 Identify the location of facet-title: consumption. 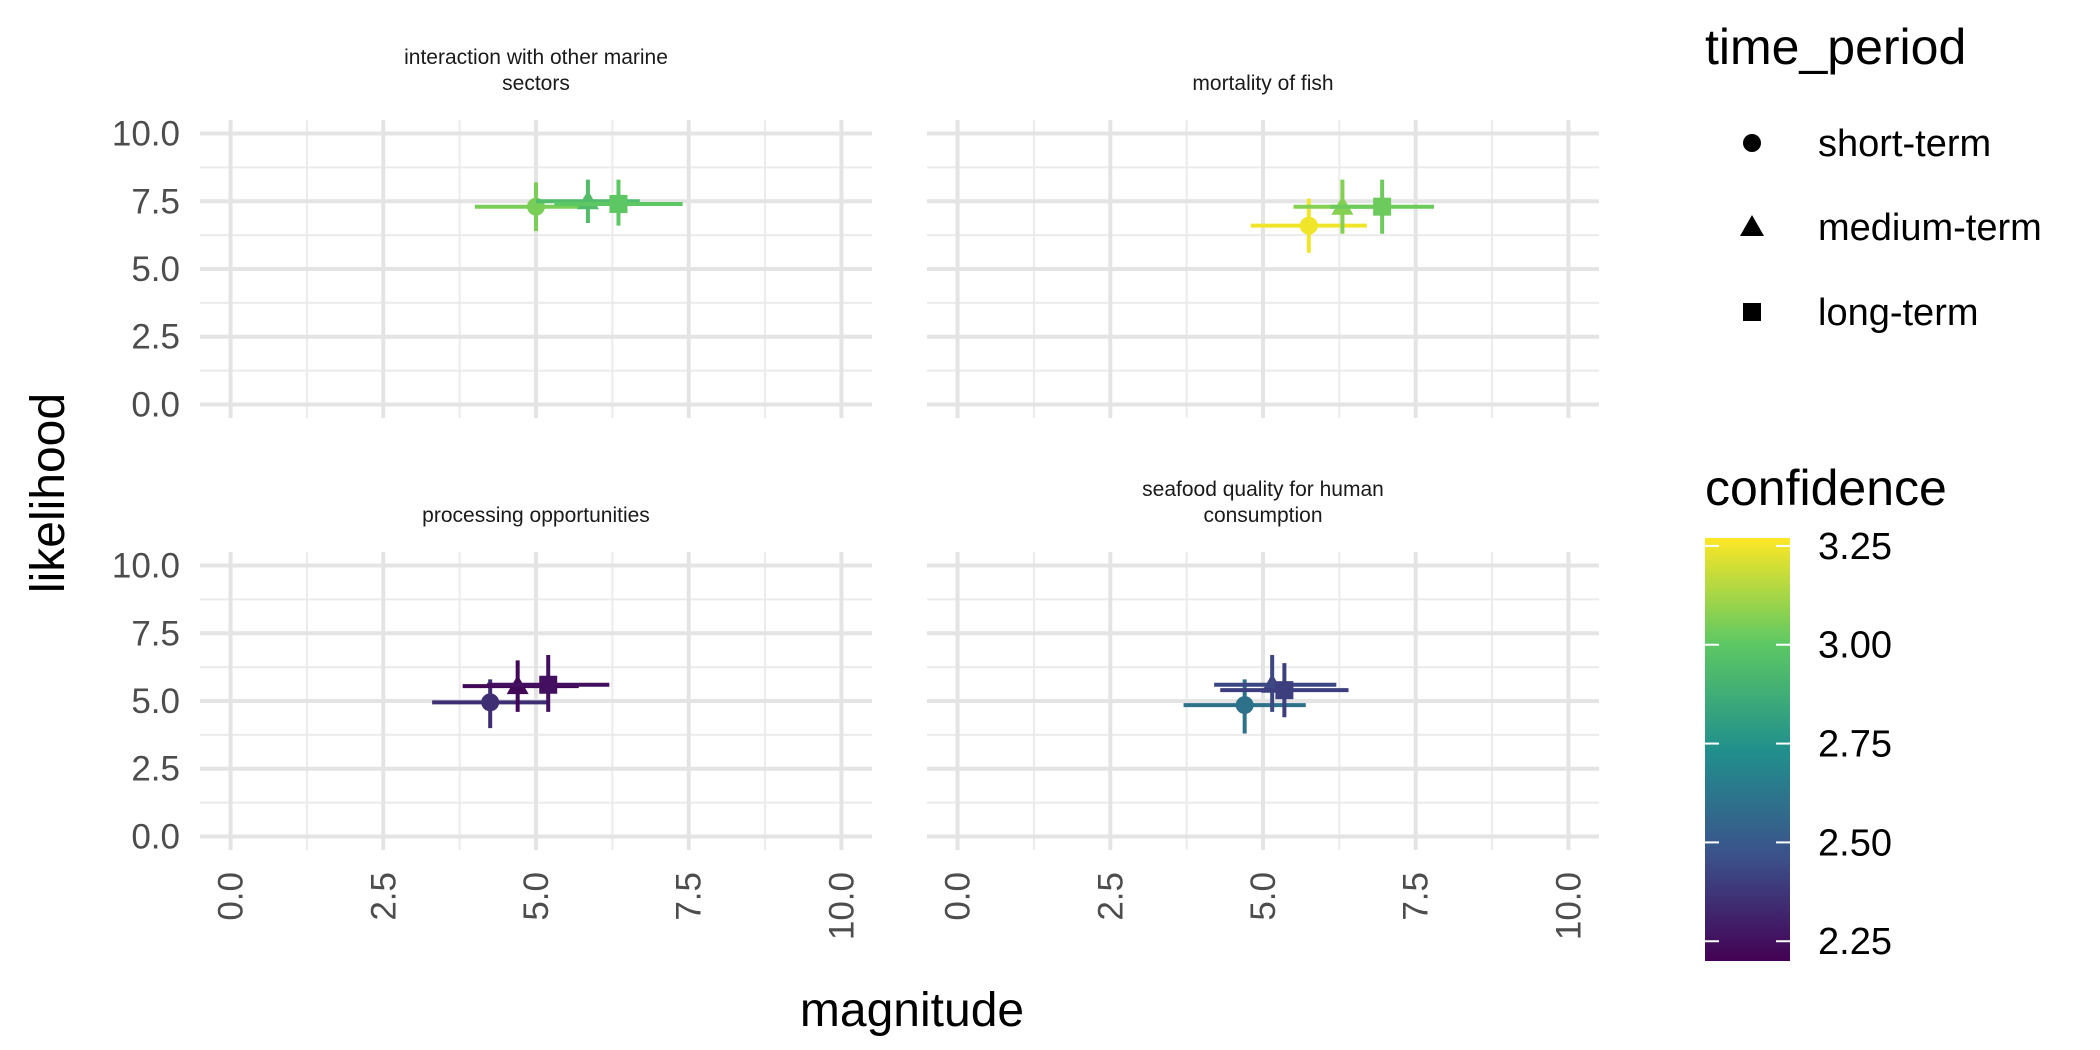
(1262, 515).